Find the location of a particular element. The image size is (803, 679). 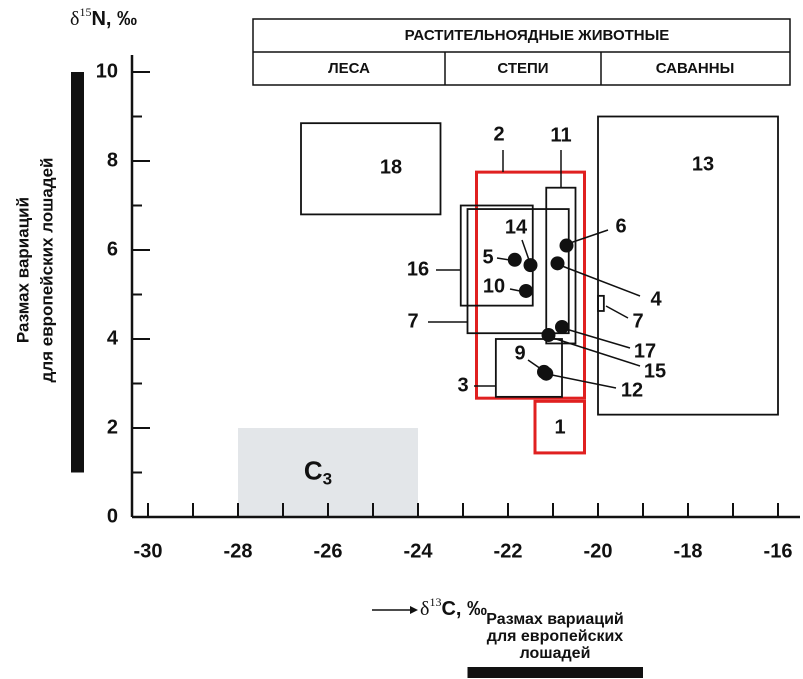

point-label: 6 is located at coordinates (620, 226).